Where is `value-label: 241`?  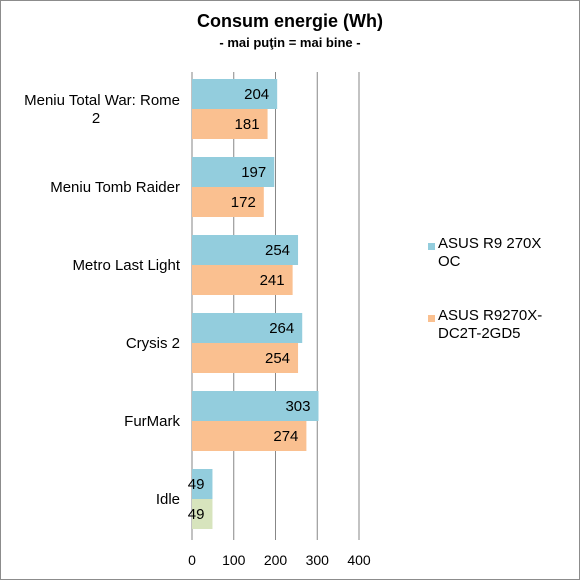
value-label: 241 is located at coordinates (272, 280).